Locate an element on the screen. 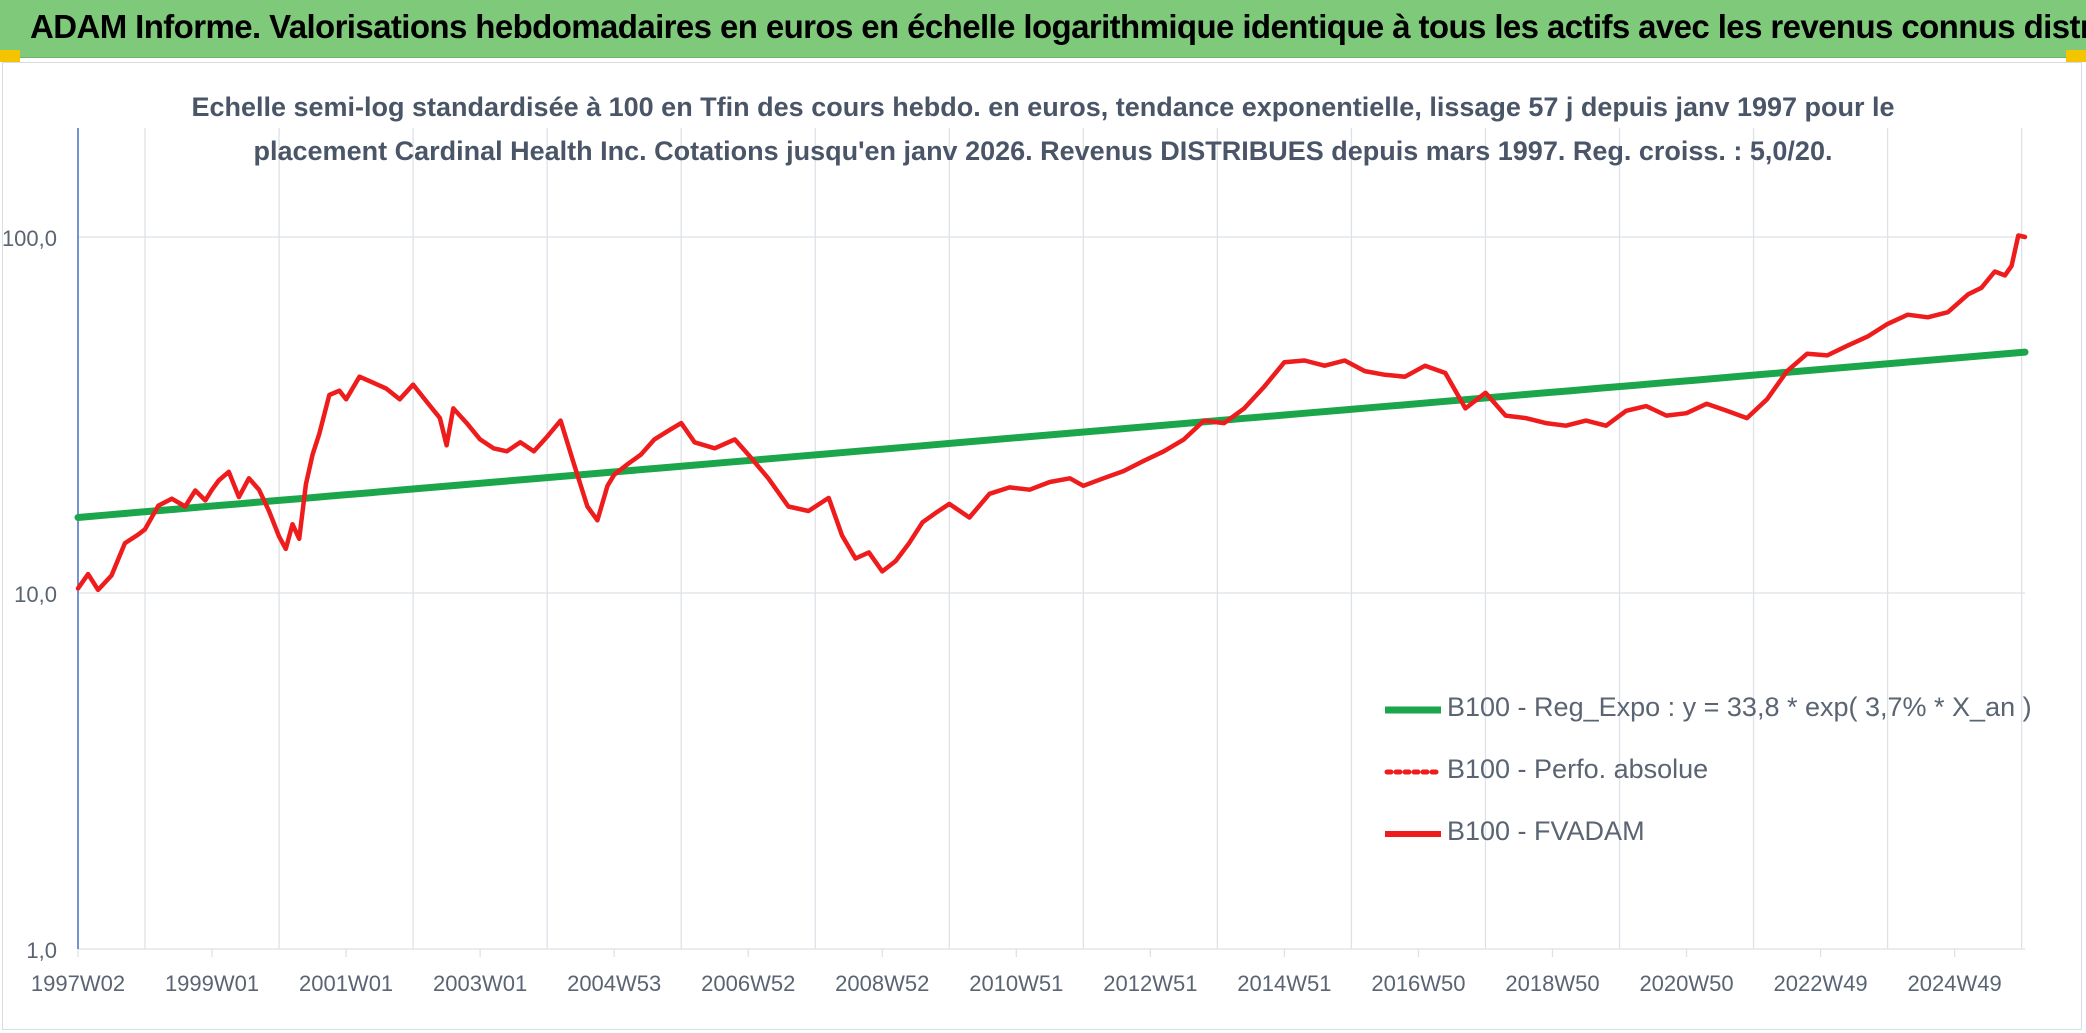 The height and width of the screenshot is (1033, 2086). x-tick-label: 2016W50 is located at coordinates (1418, 983).